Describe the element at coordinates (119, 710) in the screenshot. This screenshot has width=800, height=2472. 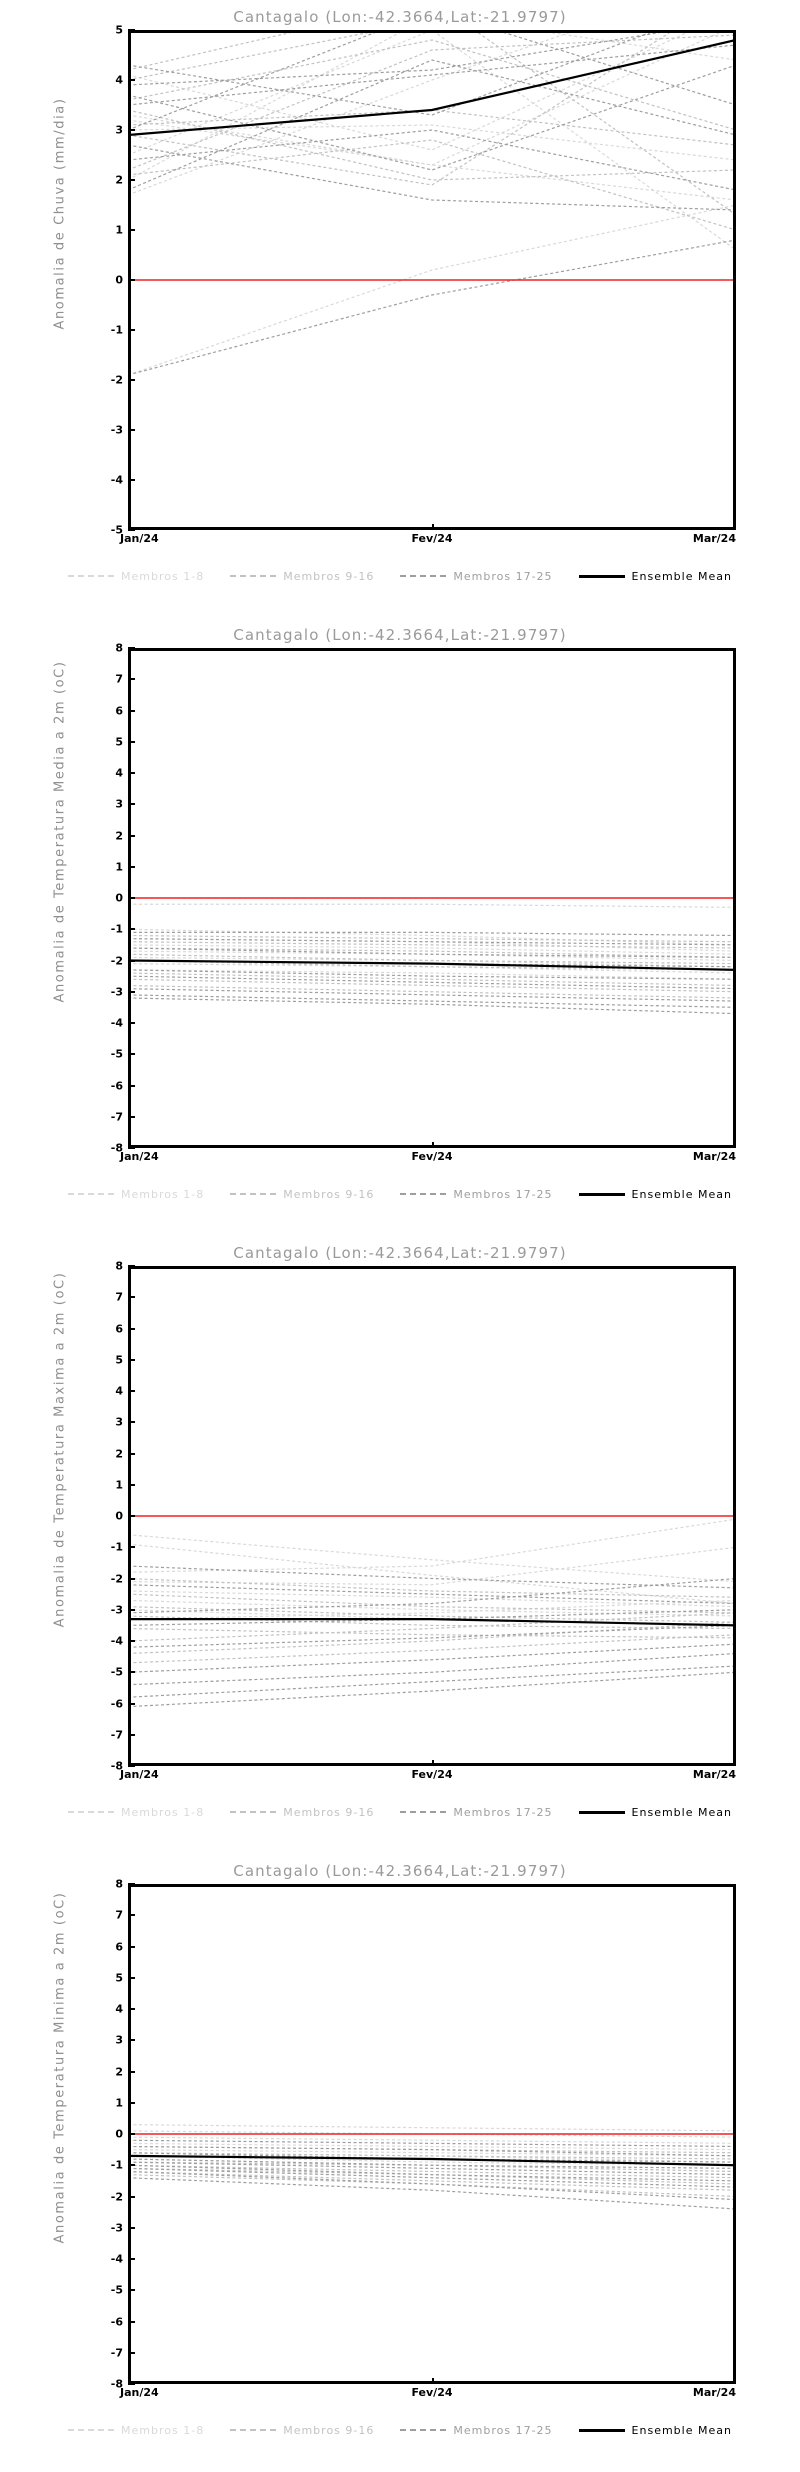
I see `y-axis-tick-label: 6` at that location.